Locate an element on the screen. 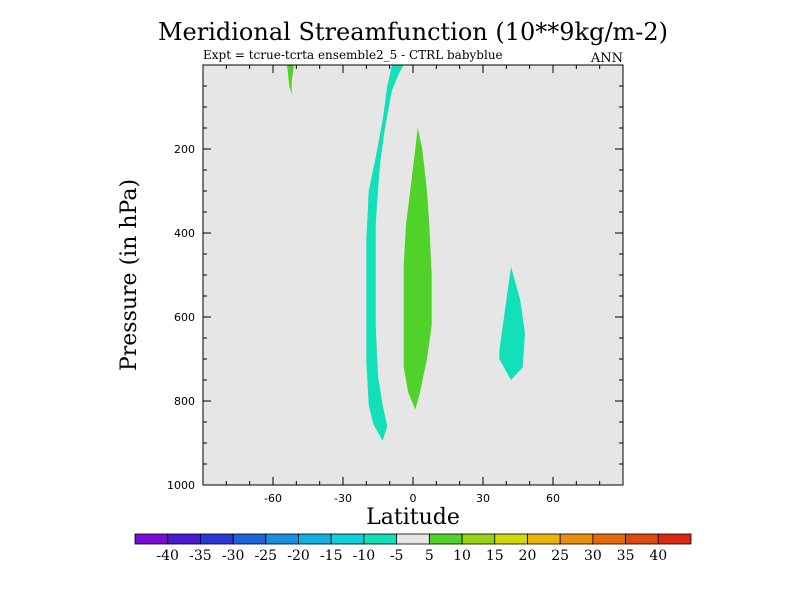 This screenshot has height=600, width=800. colorbar-label: -15 is located at coordinates (331, 556).